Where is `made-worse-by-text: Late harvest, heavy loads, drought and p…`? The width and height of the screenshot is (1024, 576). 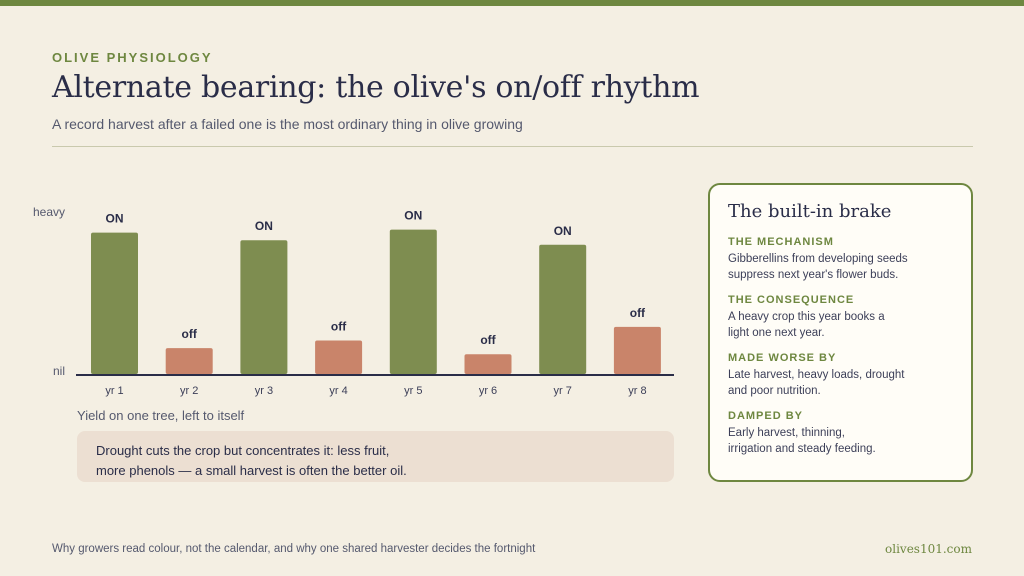
made-worse-by-text: Late harvest, heavy loads, drought and p… is located at coordinates (816, 383).